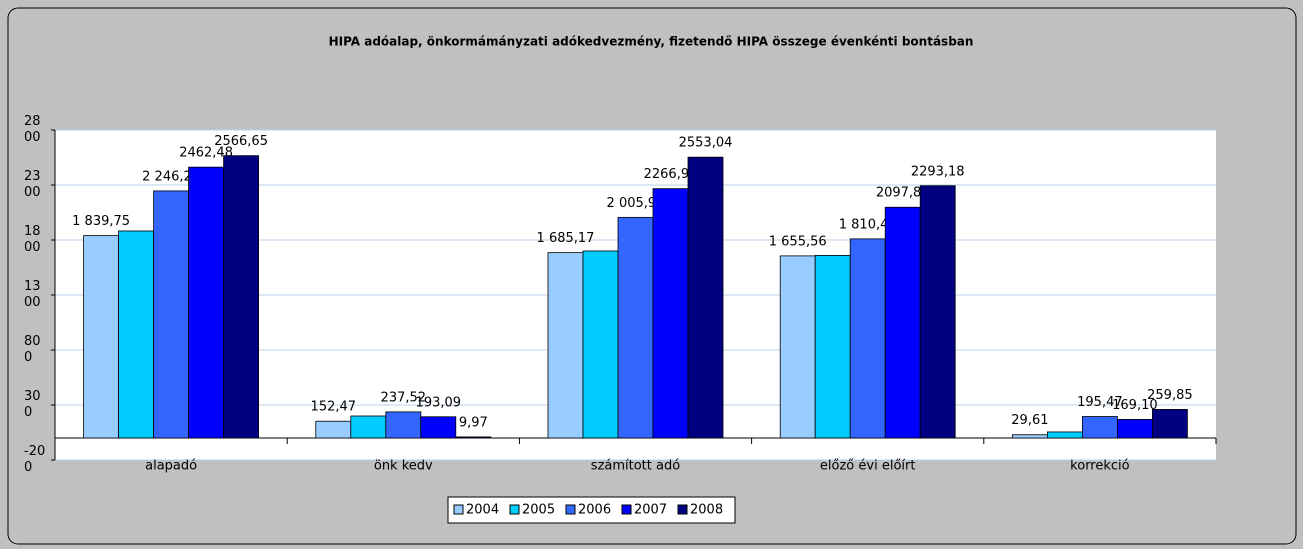 The height and width of the screenshot is (549, 1303). I want to click on y-tick-label: 1800, so click(32, 239).